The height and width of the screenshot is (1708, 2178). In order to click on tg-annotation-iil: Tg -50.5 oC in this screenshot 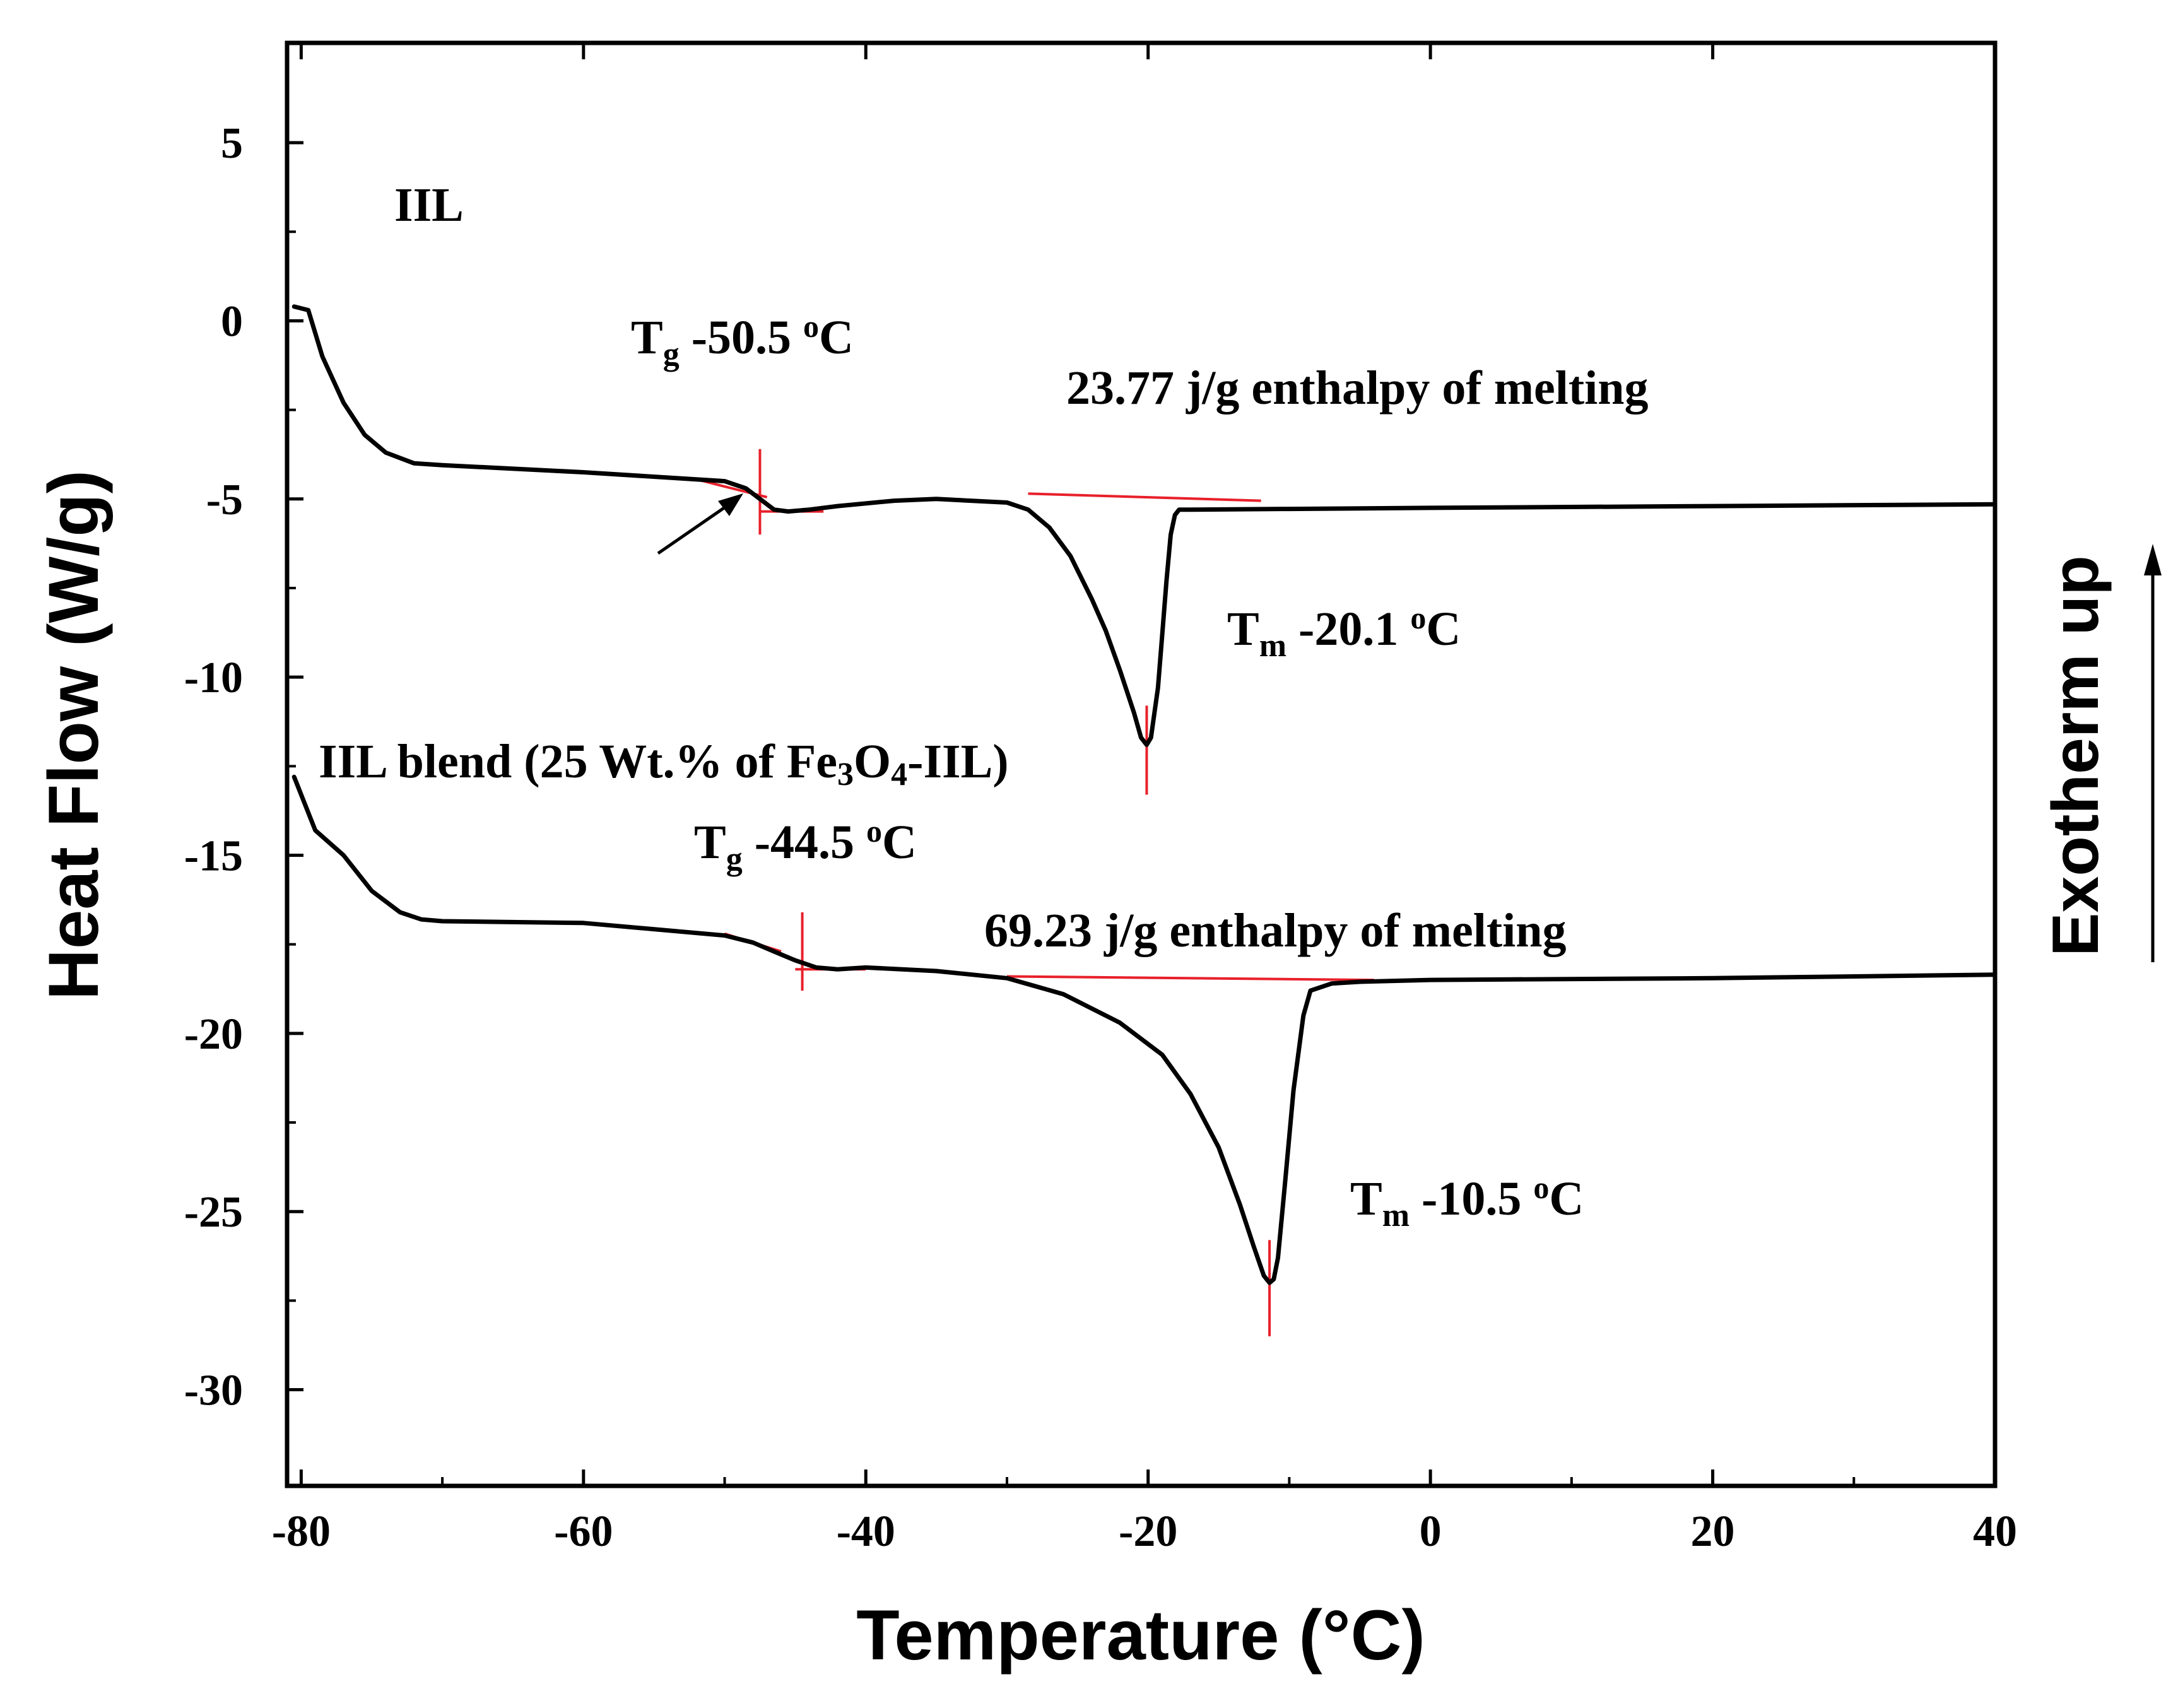, I will do `click(742, 340)`.